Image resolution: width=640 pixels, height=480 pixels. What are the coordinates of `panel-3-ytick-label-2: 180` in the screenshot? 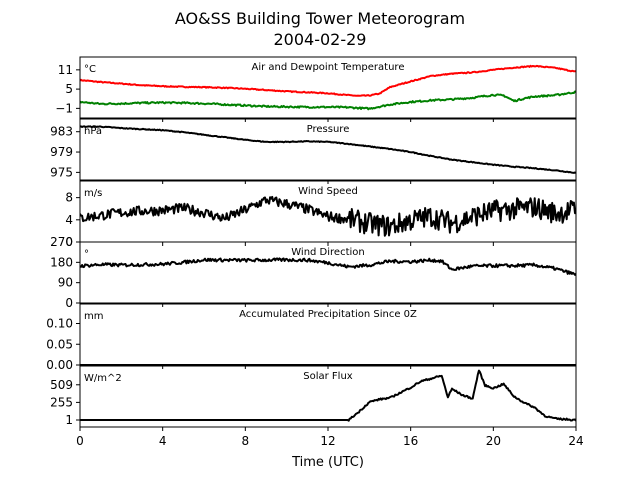 It's located at (61, 262).